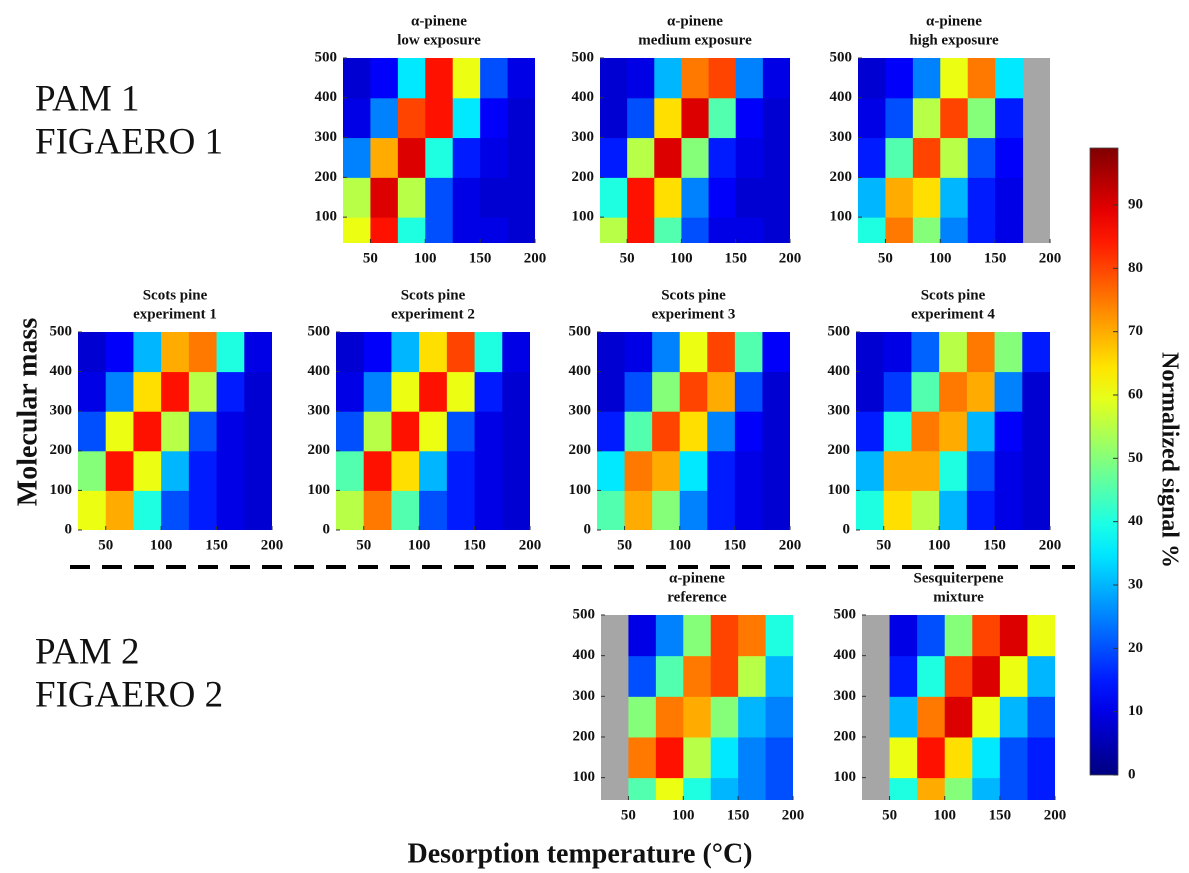 This screenshot has width=1189, height=873. I want to click on x-tick-label: 150, so click(216, 545).